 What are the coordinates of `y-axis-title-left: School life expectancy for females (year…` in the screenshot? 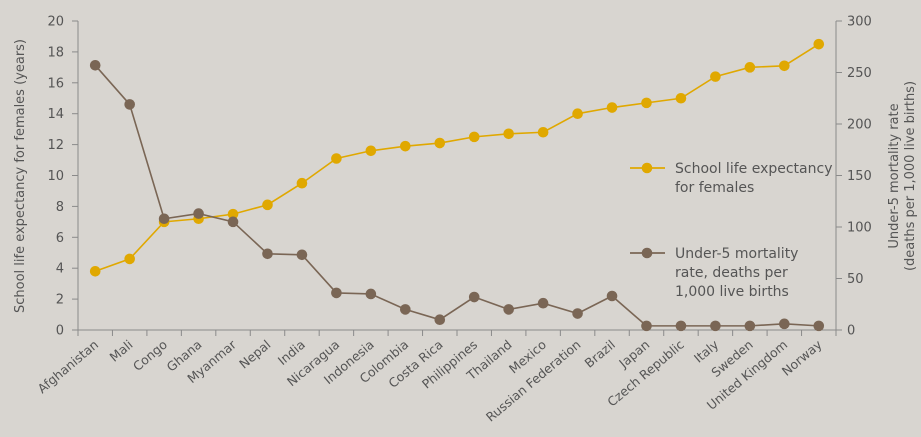 It's located at (20, 176).